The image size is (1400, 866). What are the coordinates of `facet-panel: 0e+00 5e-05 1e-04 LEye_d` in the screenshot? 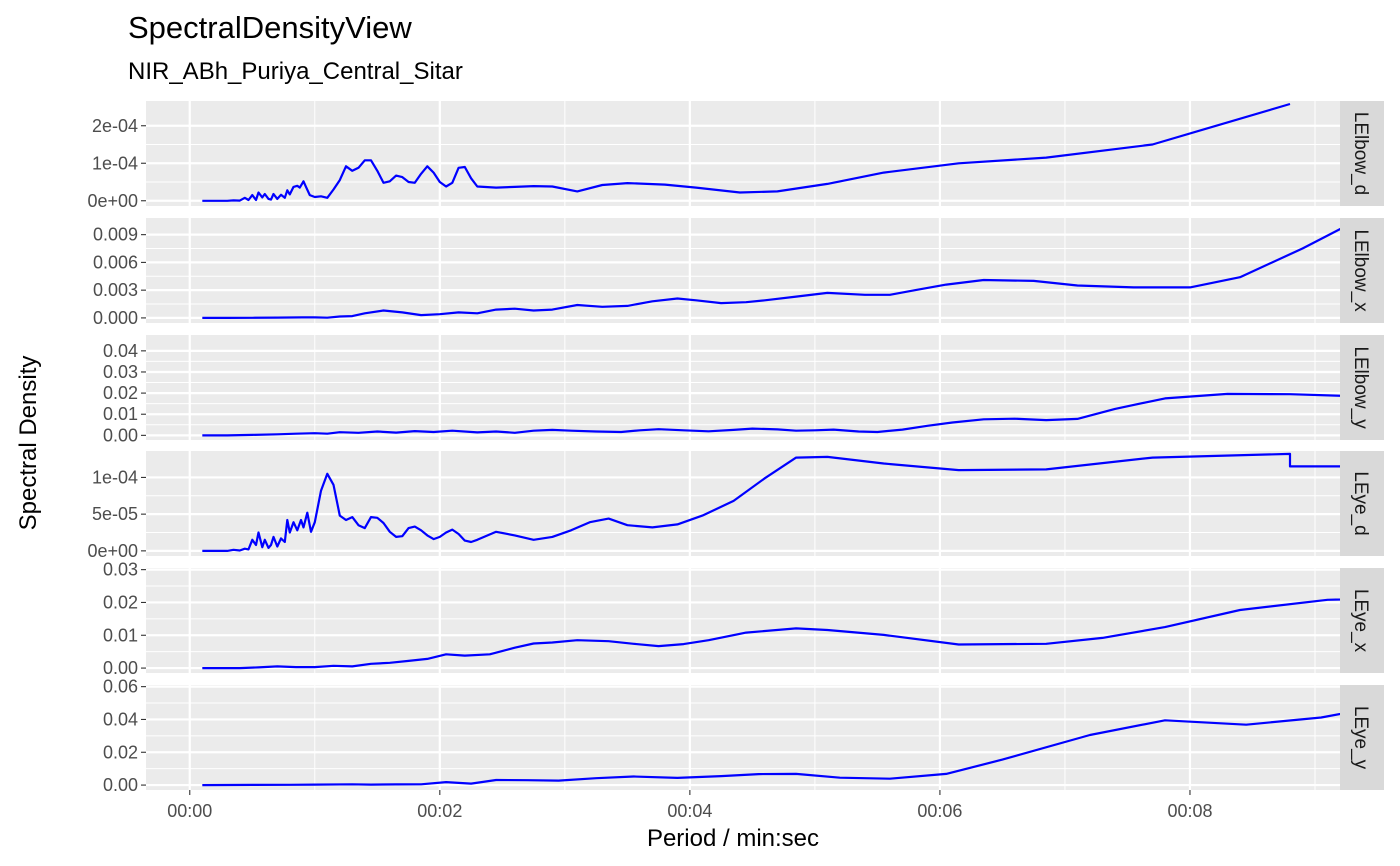 It's located at (735, 506).